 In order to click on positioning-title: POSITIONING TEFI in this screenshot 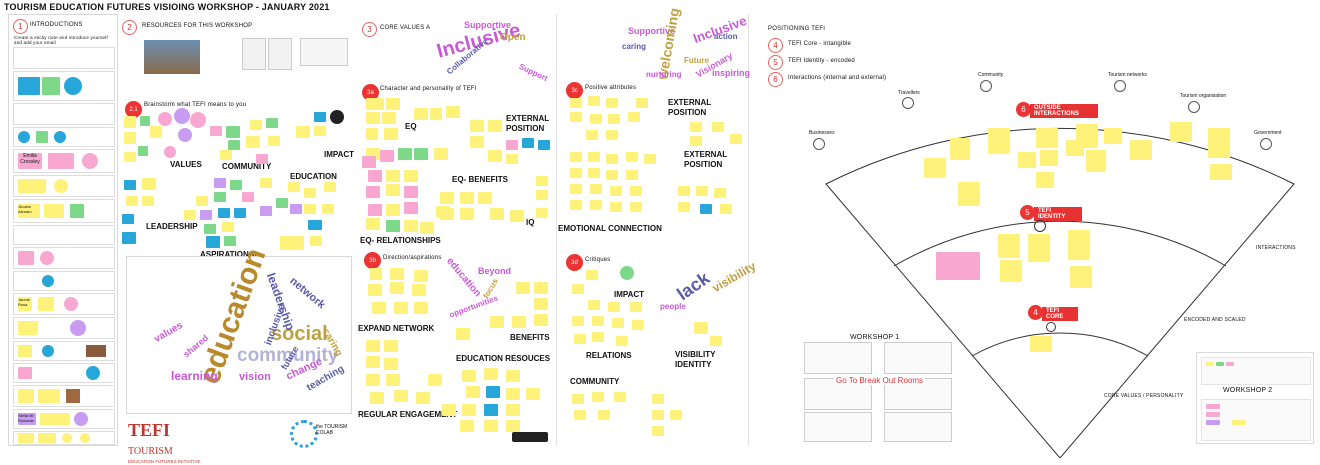, I will do `click(797, 29)`.